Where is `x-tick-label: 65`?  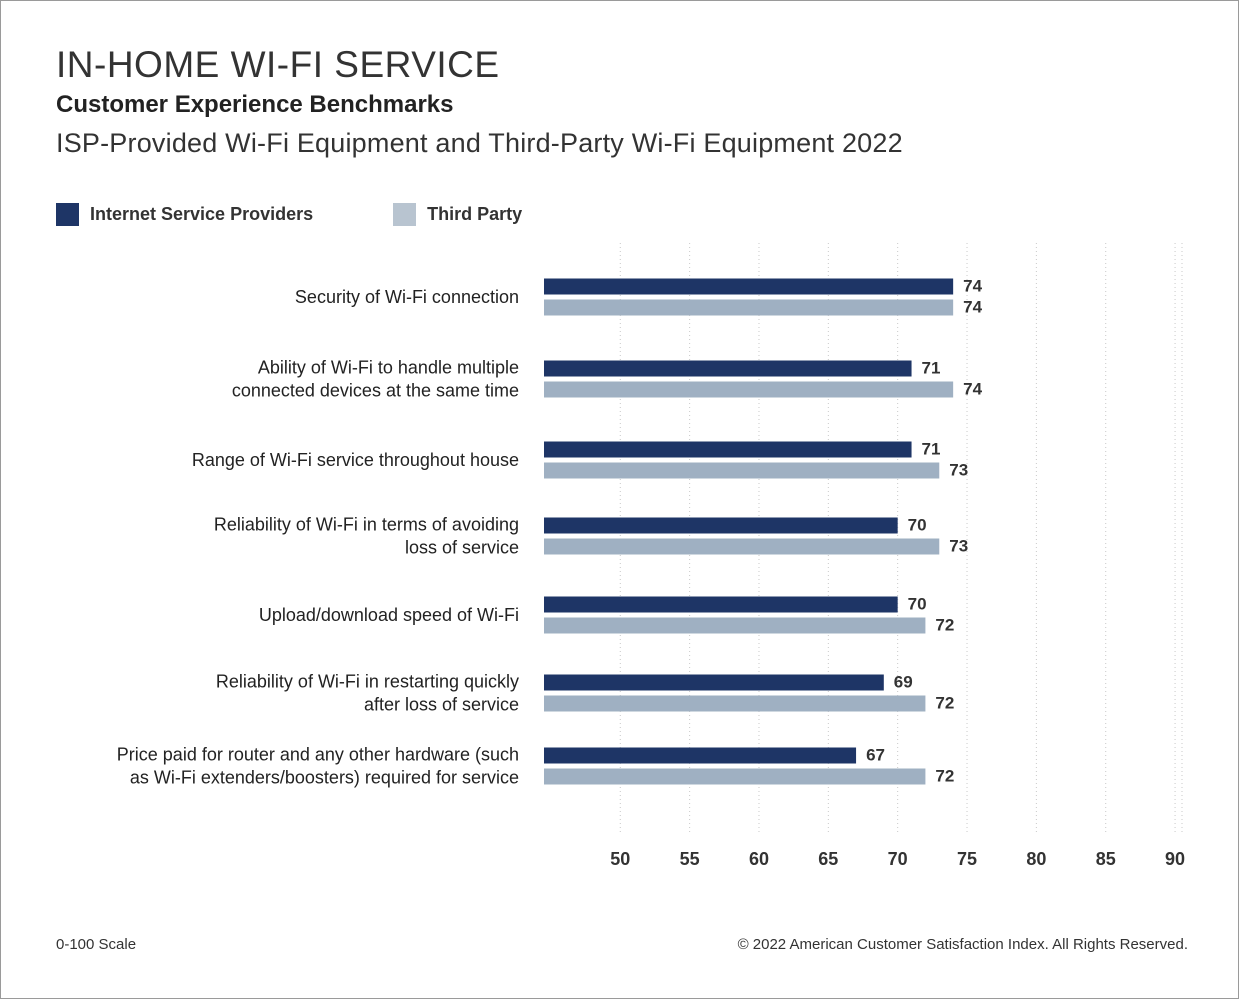 x-tick-label: 65 is located at coordinates (828, 859).